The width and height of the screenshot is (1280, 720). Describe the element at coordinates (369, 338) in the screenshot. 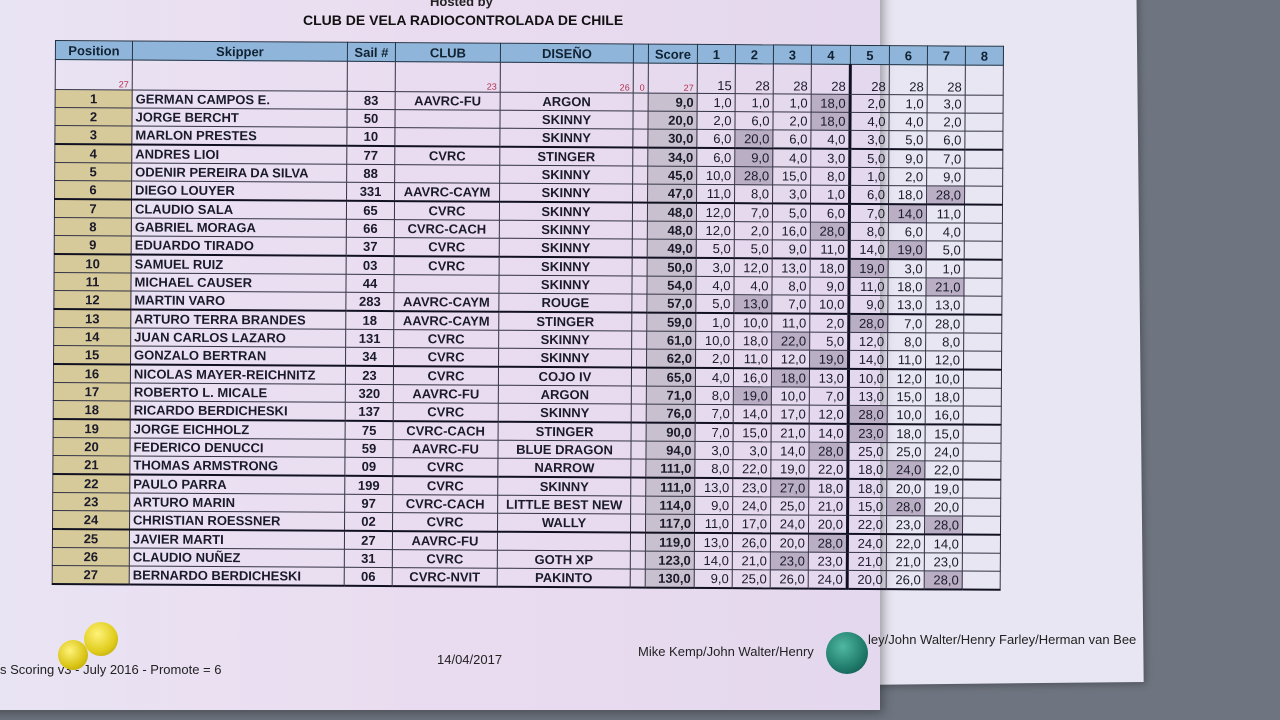

I see `sail-number-cell: 131` at that location.